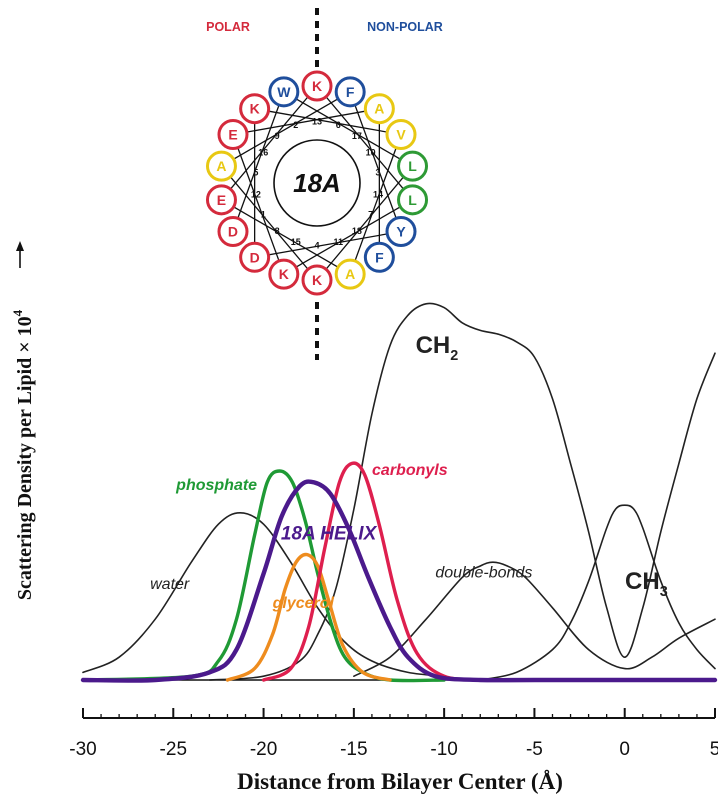 Image resolution: width=718 pixels, height=800 pixels. I want to click on x-tick-label: 0, so click(624, 749).